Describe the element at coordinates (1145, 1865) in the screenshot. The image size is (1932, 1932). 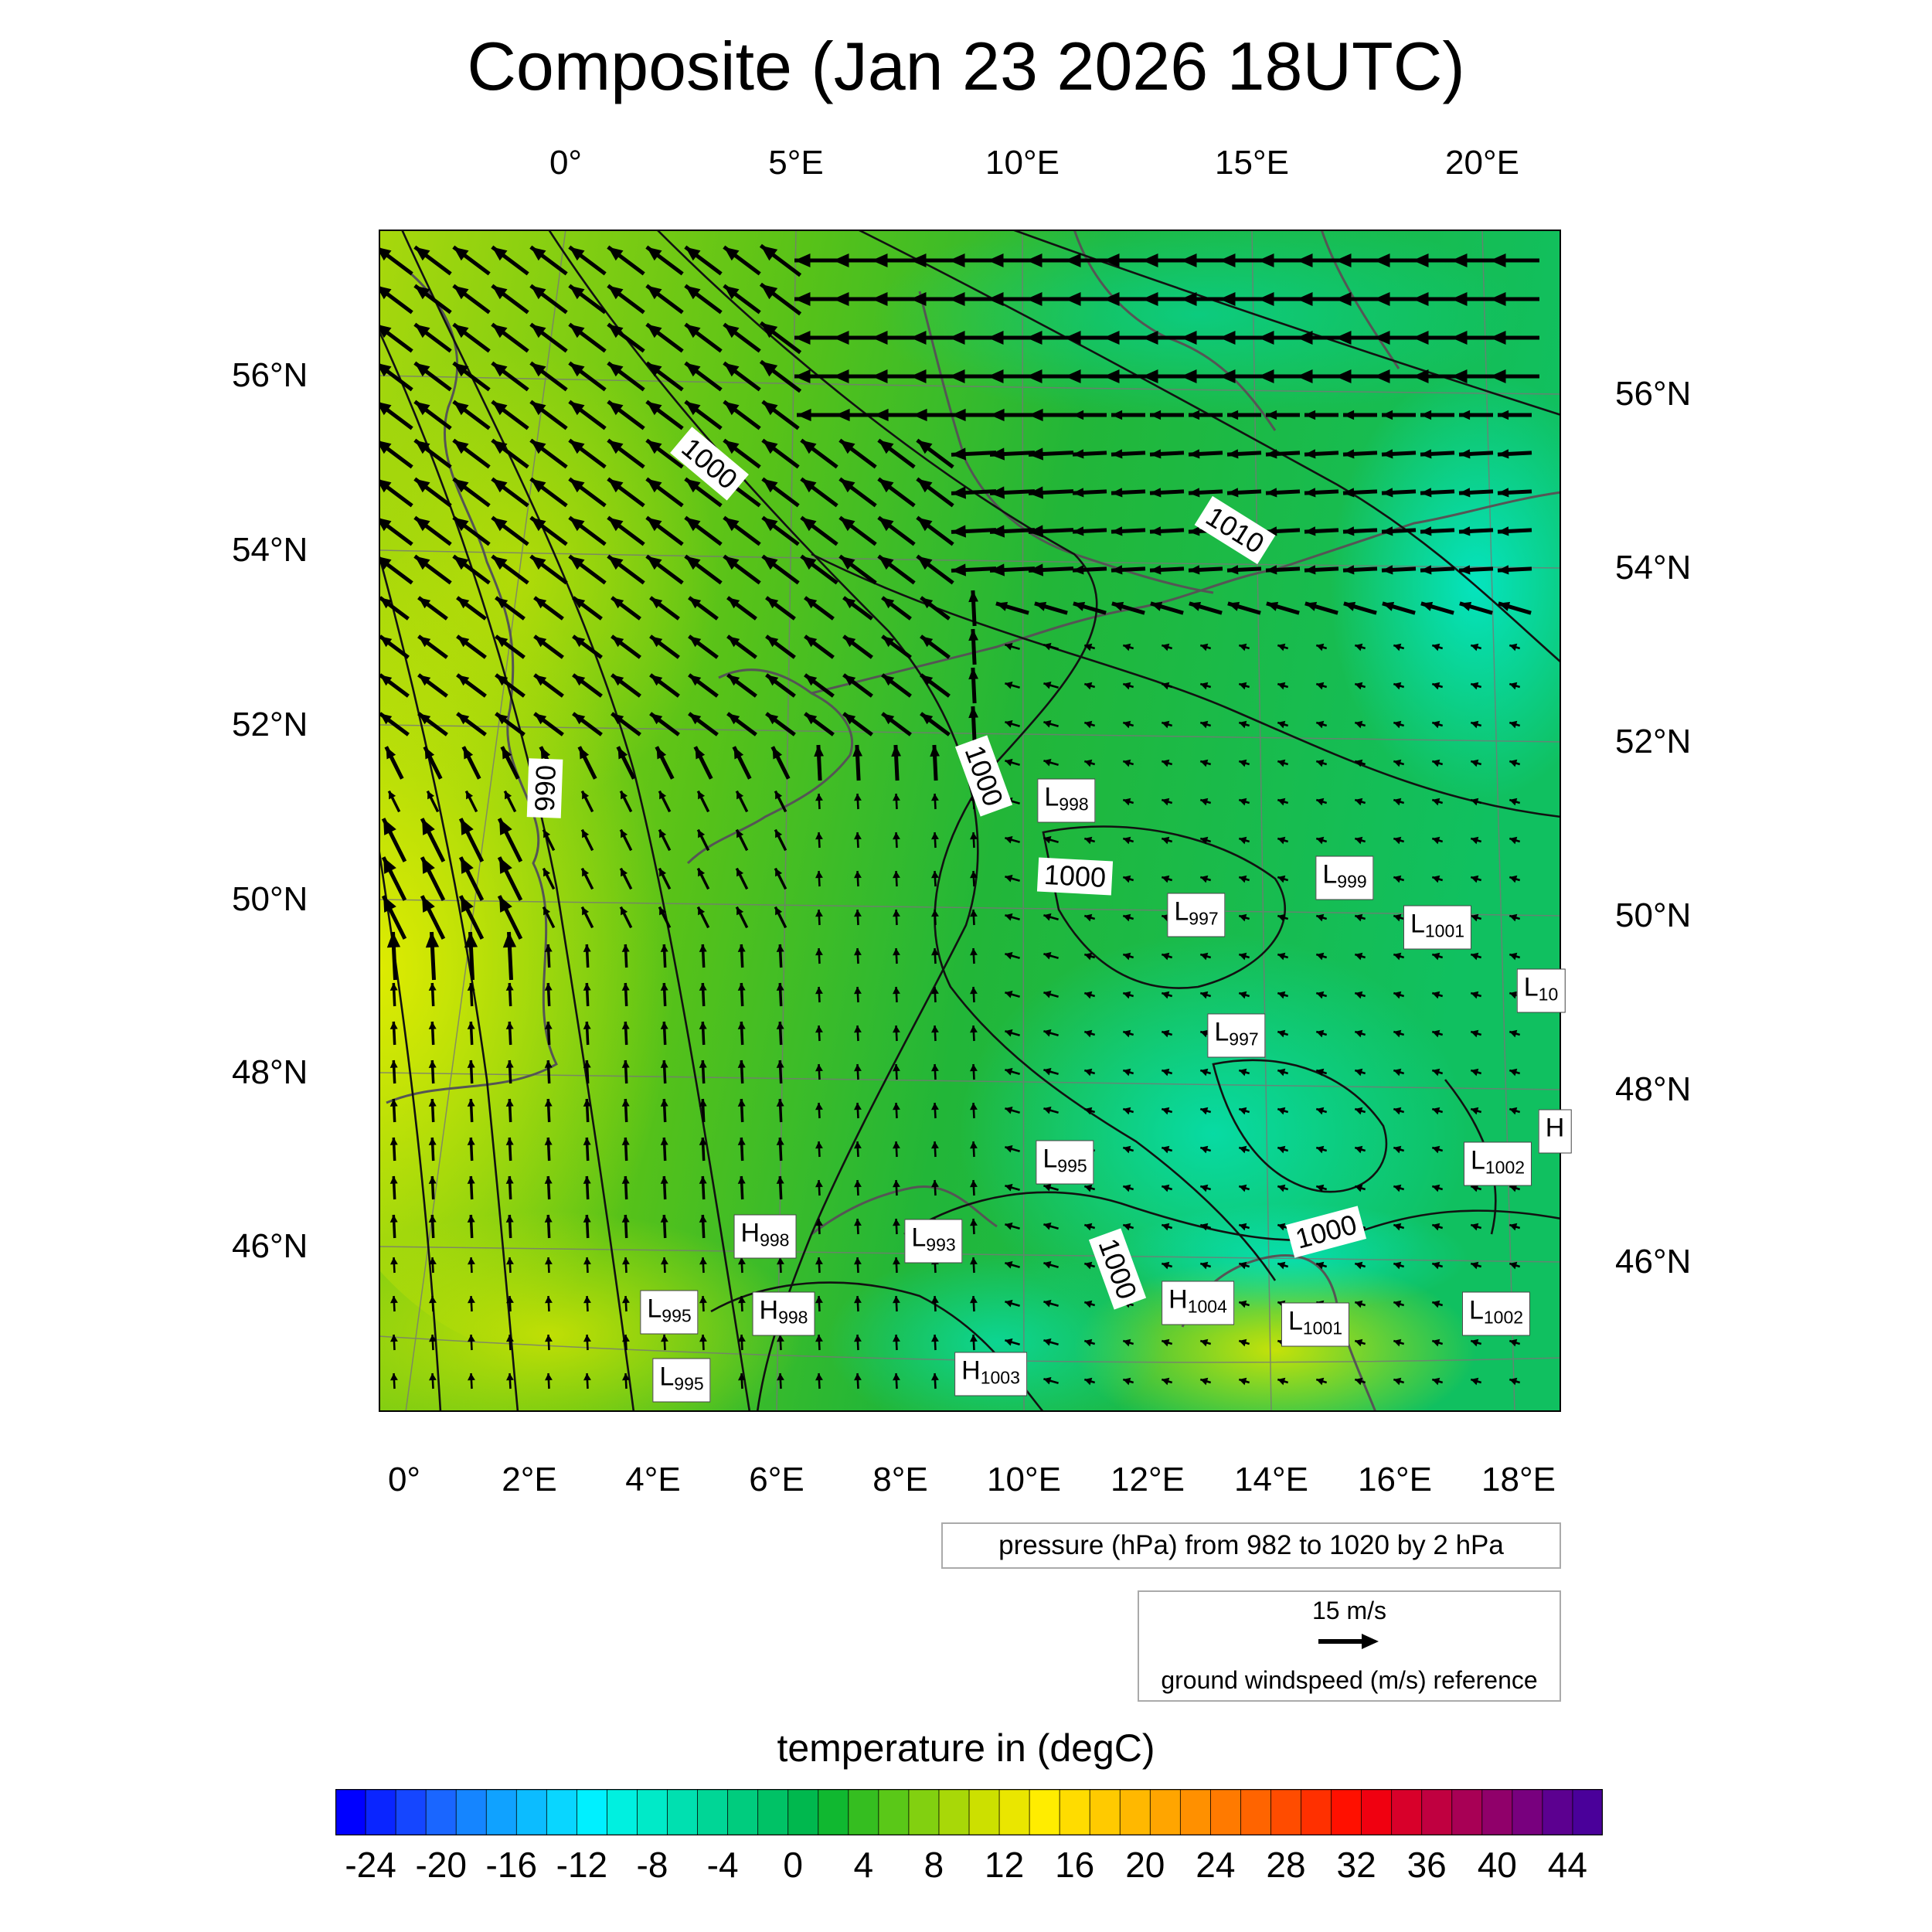
I see `colorbar-tick-label: 20` at that location.